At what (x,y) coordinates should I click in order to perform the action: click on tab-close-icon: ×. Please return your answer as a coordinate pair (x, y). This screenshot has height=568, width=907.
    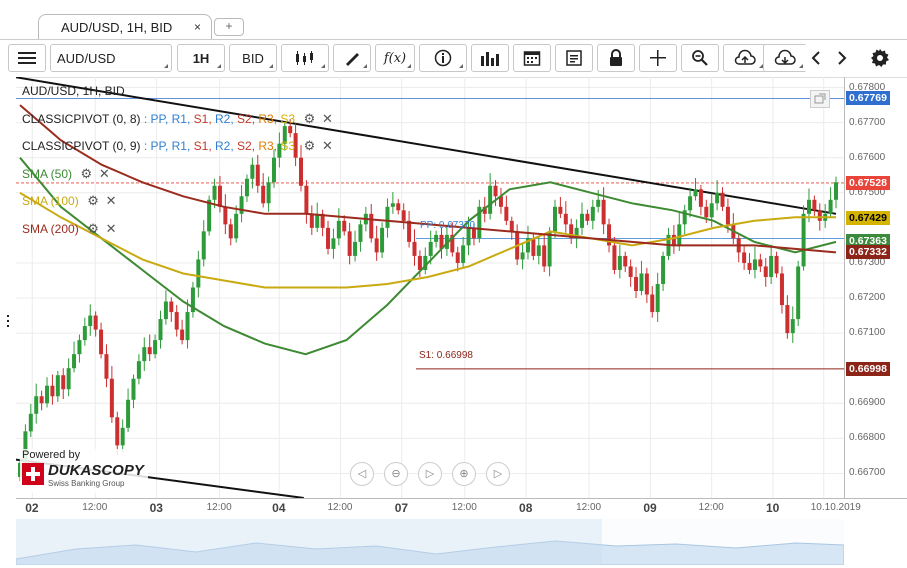
    Looking at the image, I should click on (197, 27).